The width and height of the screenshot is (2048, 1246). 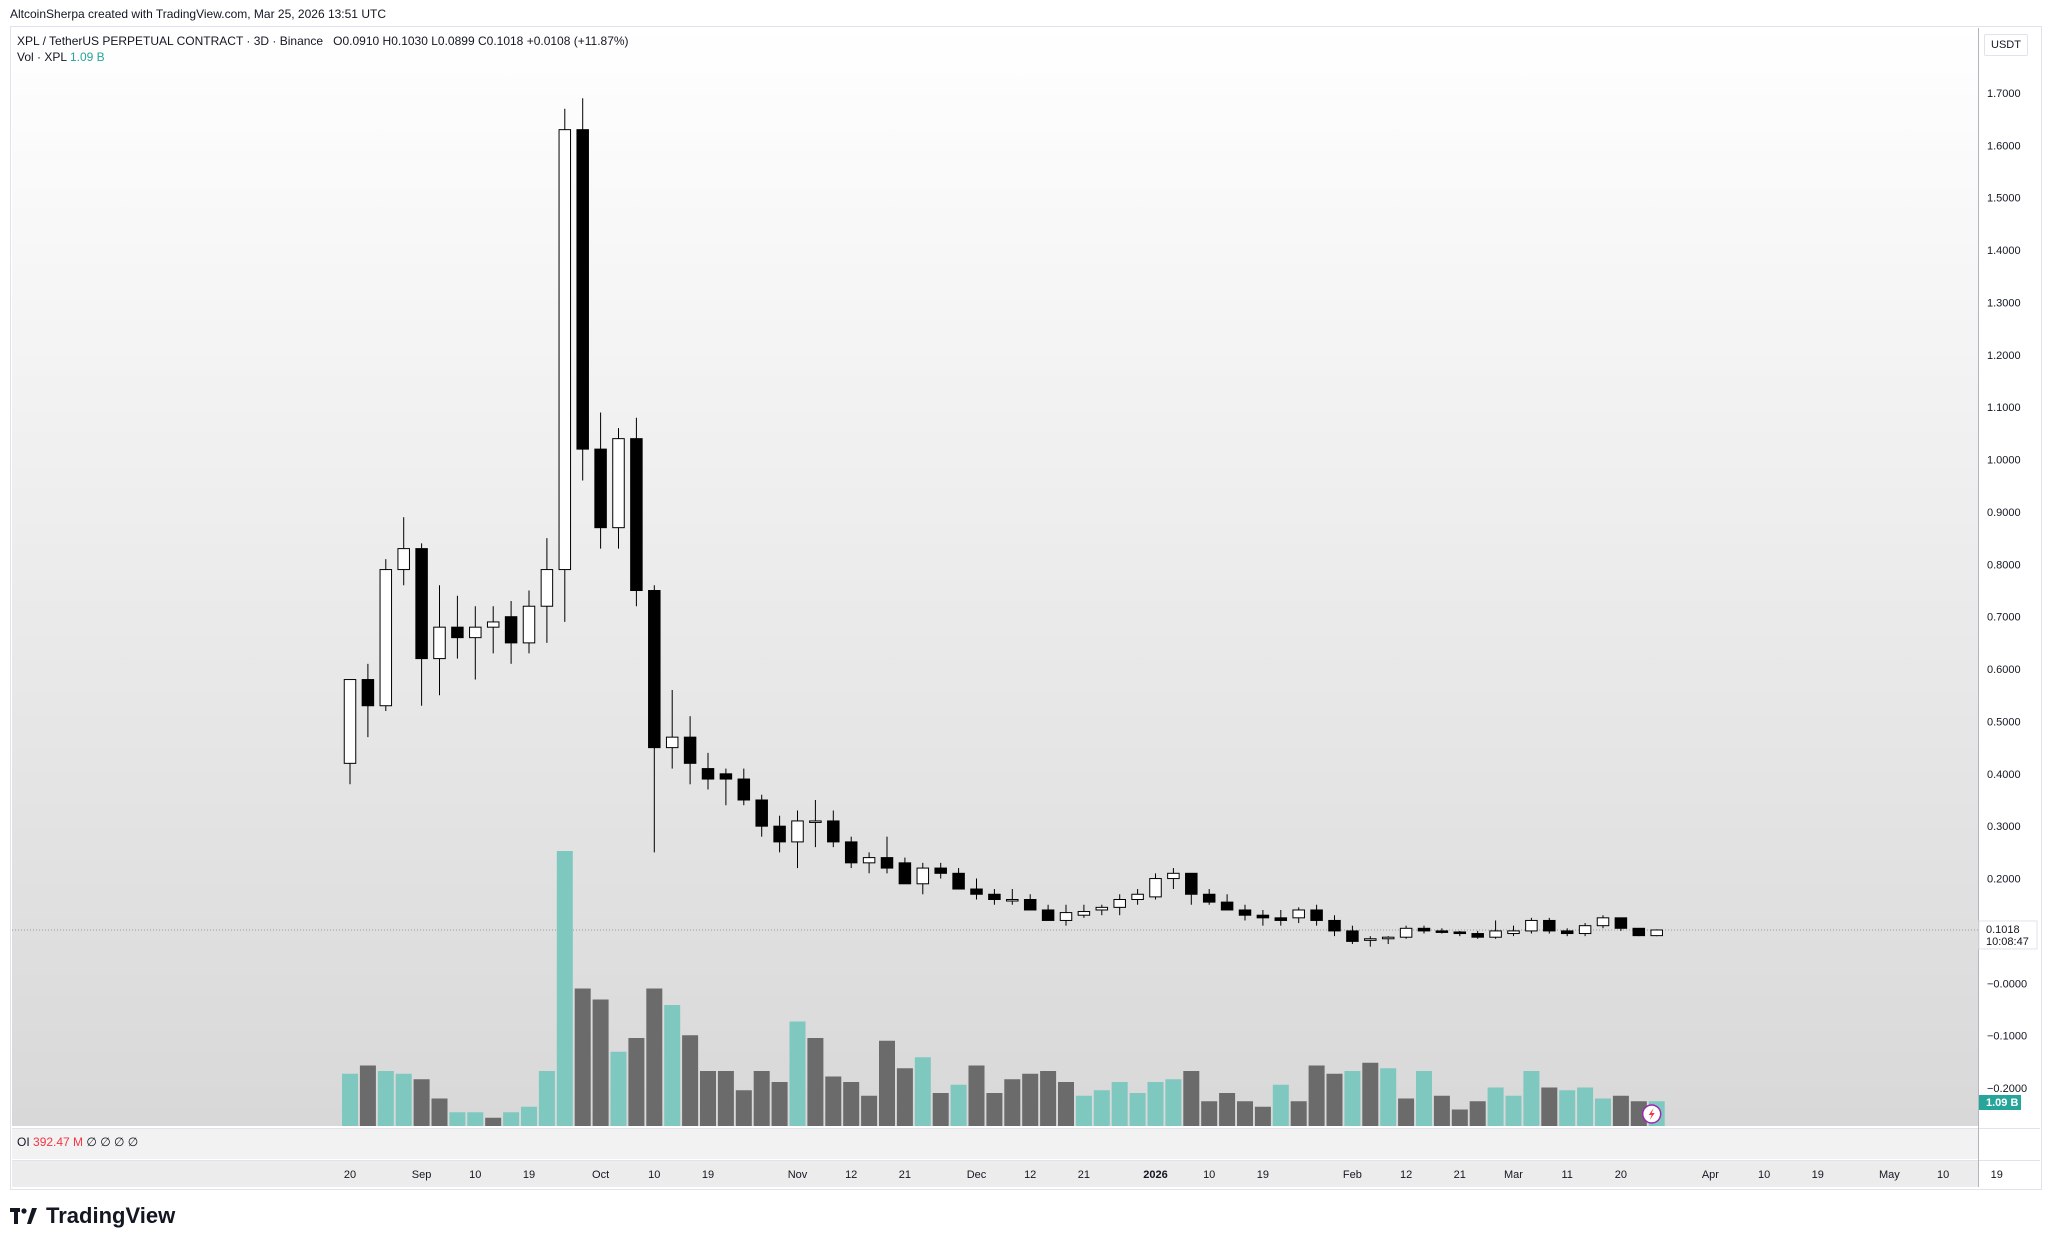 What do you see at coordinates (2004, 356) in the screenshot?
I see `price-tick-label: 1.2000` at bounding box center [2004, 356].